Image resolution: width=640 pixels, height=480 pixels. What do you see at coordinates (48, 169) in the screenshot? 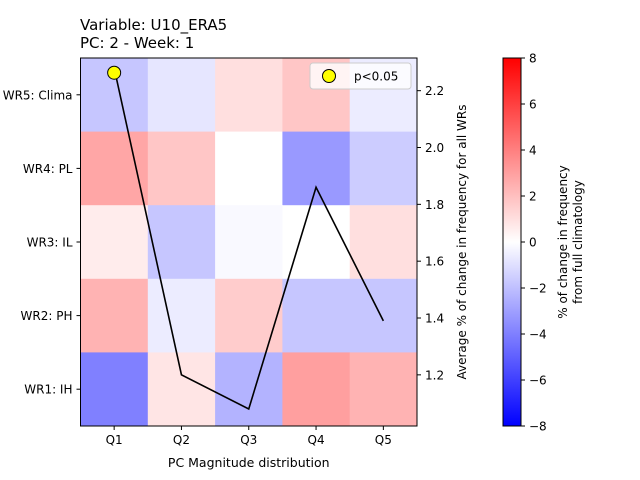
I see `y-tick-label: WR4: PL` at bounding box center [48, 169].